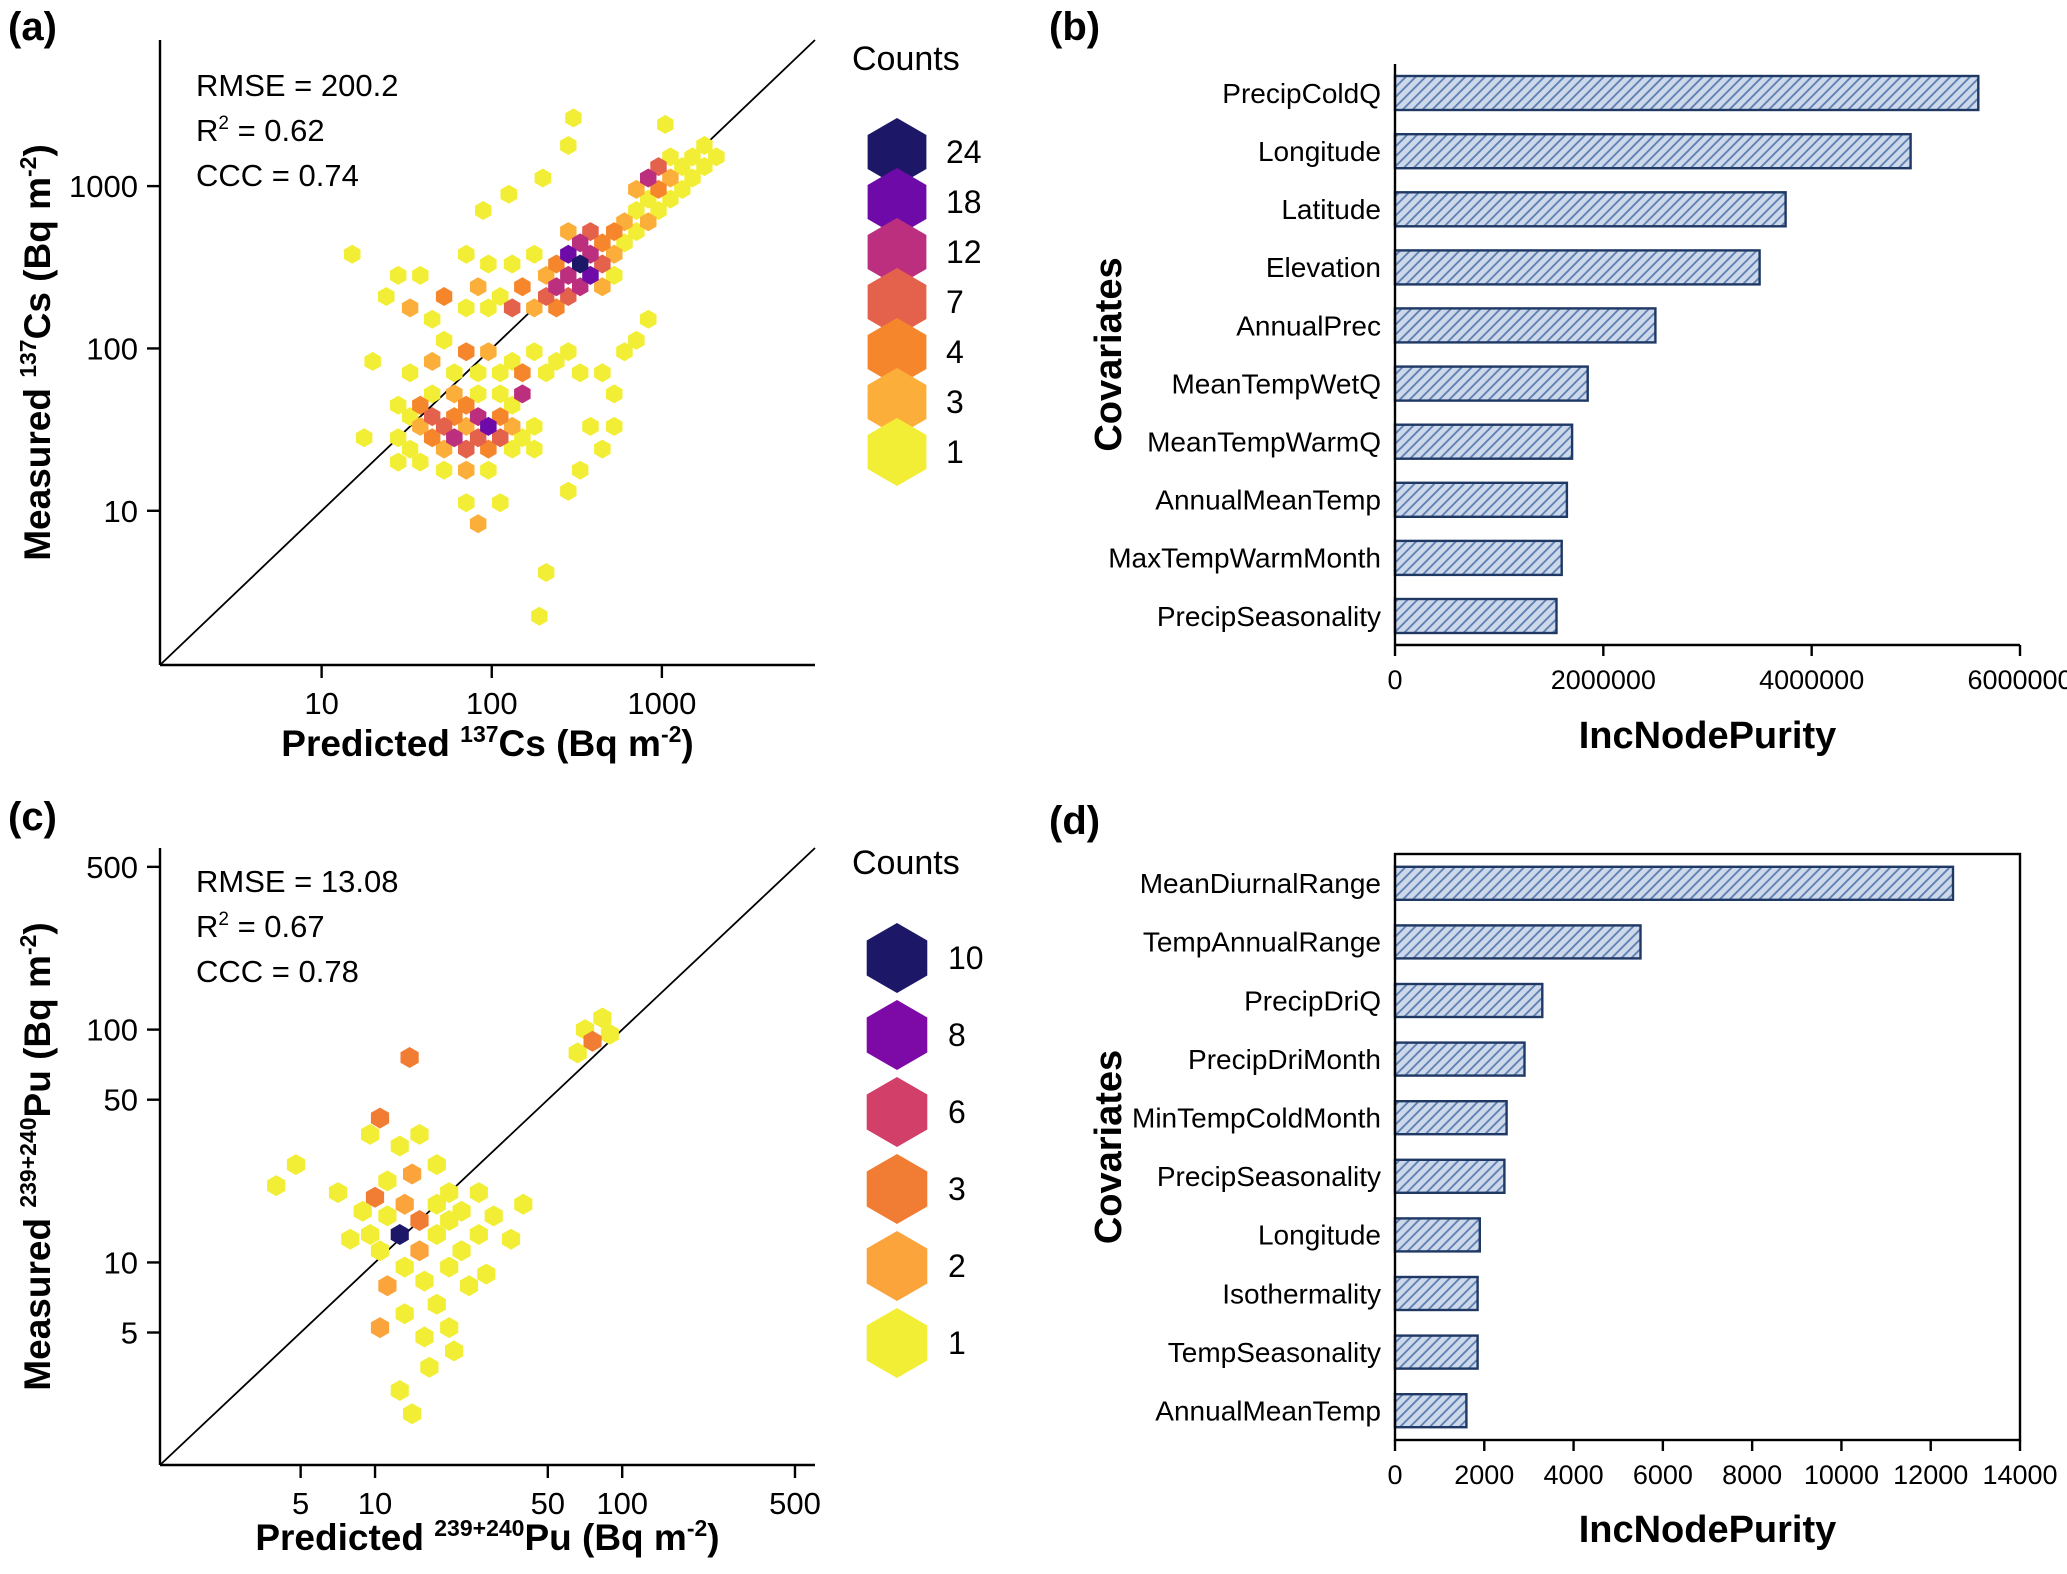  What do you see at coordinates (1663, 1475) in the screenshot?
I see `x-tick-label: 6000` at bounding box center [1663, 1475].